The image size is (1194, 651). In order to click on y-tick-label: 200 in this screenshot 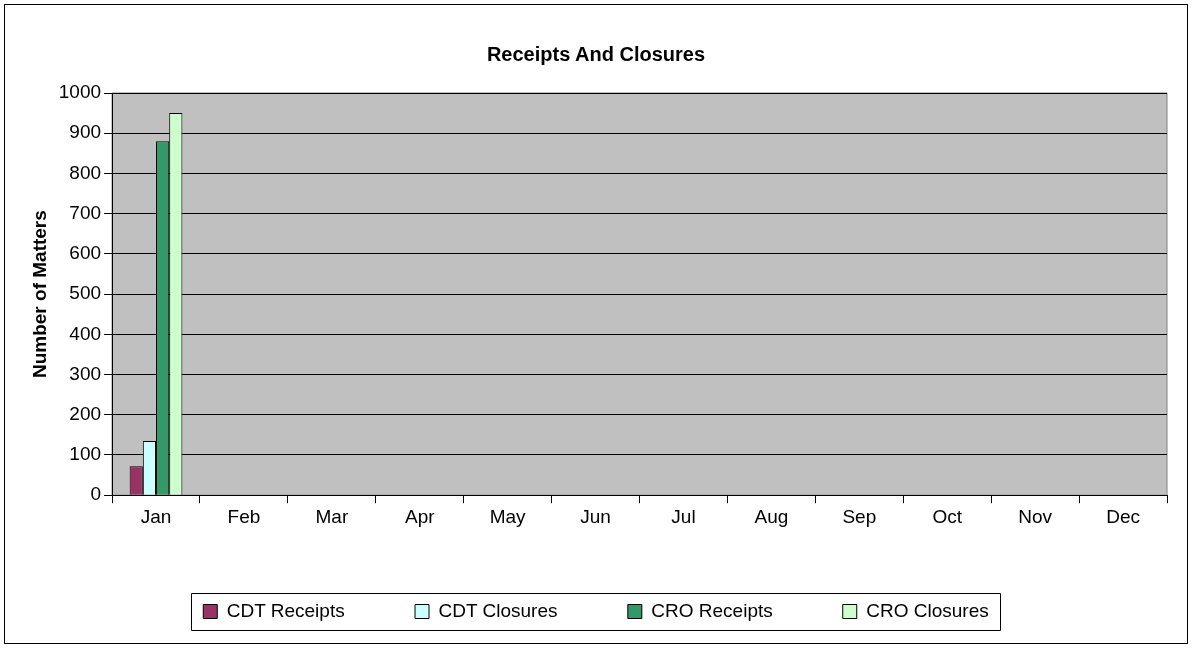, I will do `click(85, 413)`.